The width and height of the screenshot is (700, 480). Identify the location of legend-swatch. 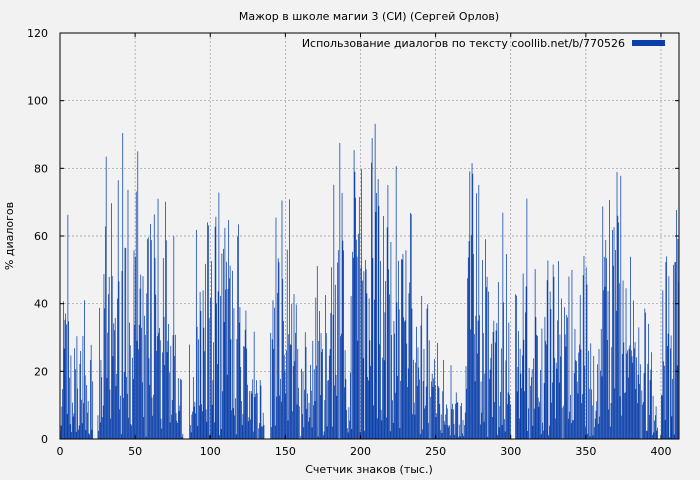
(648, 43).